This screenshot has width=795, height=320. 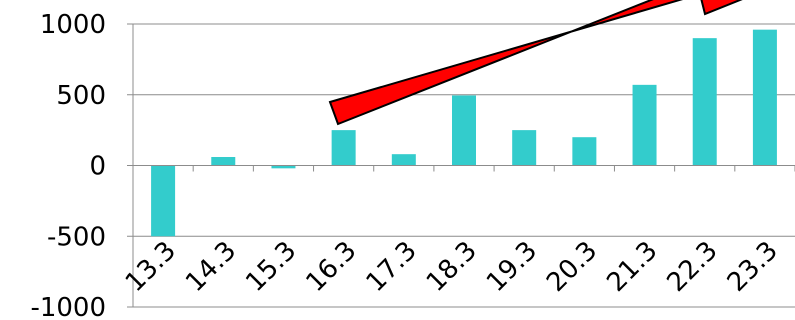 I want to click on x-tick-label-22.3: 22.3, so click(x=693, y=267).